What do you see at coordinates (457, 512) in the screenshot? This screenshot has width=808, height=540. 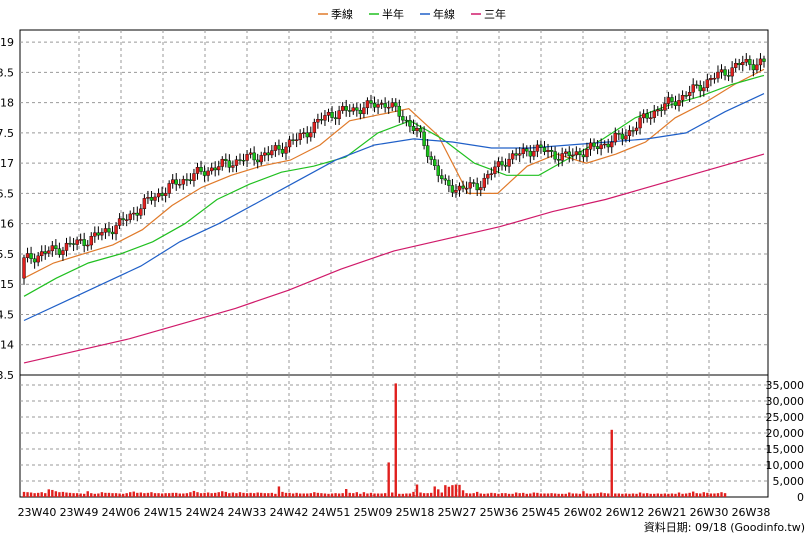 I see `x-tick-label: 25W27` at bounding box center [457, 512].